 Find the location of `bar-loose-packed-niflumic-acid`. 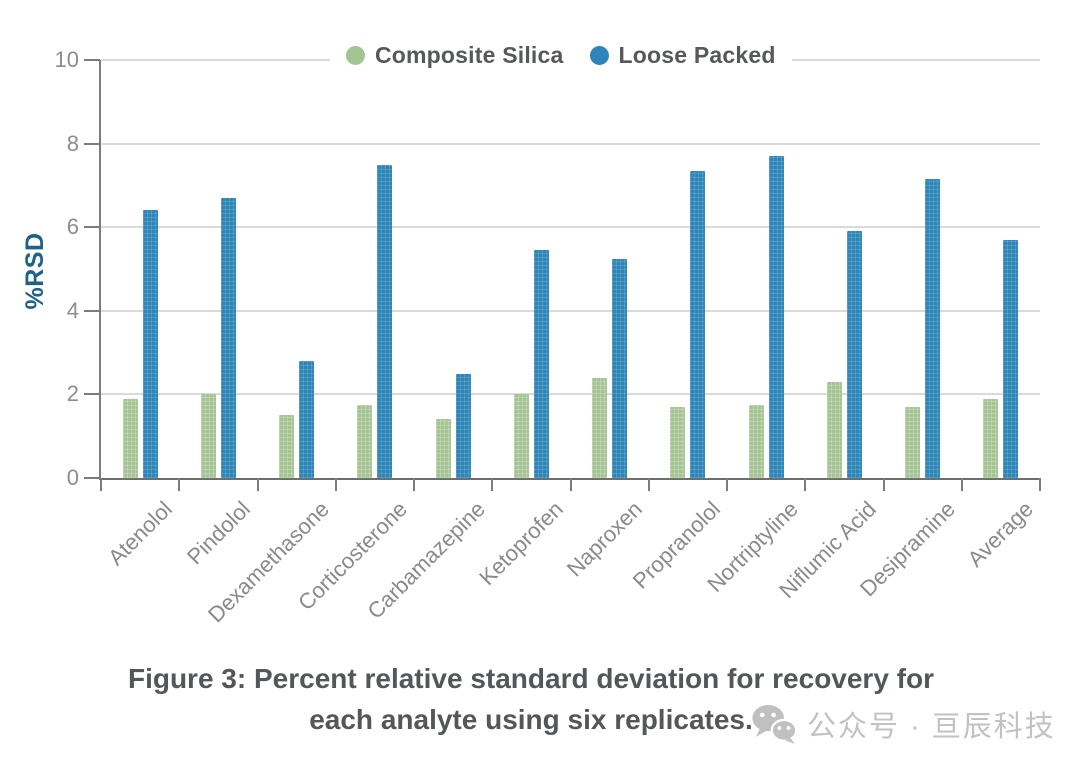

bar-loose-packed-niflumic-acid is located at coordinates (854, 354).